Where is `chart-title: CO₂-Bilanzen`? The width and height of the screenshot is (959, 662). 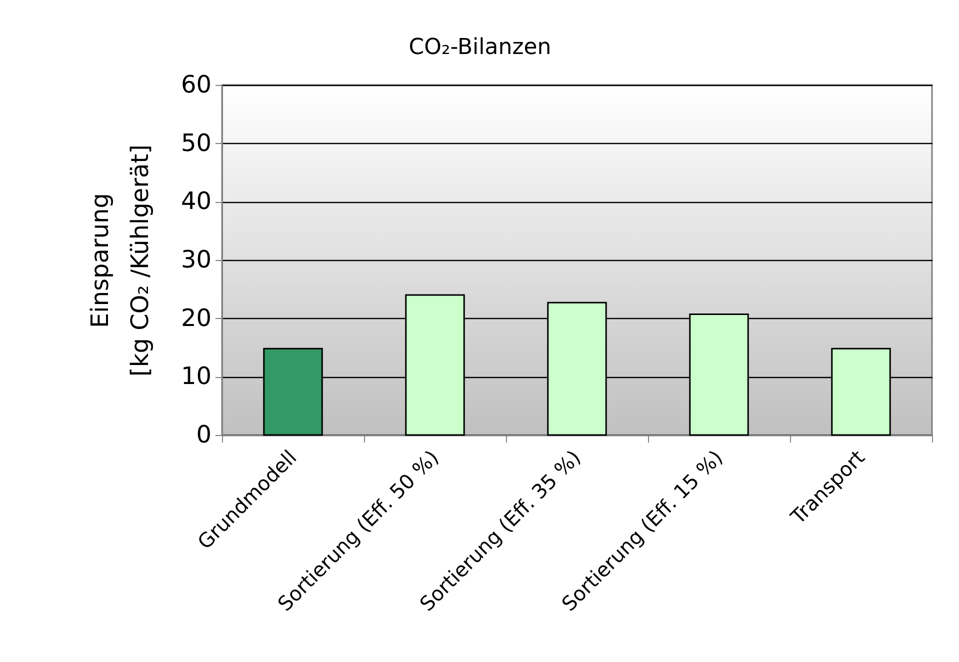 chart-title: CO₂-Bilanzen is located at coordinates (480, 47).